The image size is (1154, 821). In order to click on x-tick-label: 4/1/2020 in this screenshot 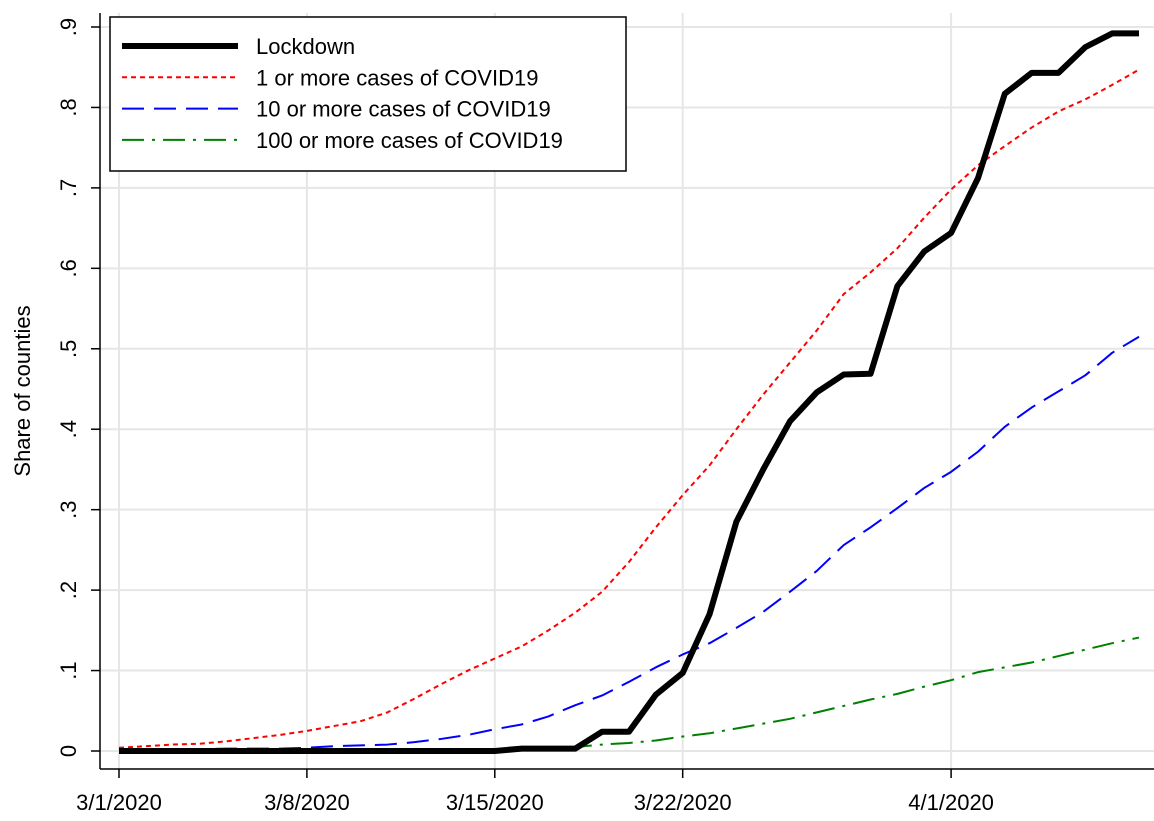, I will do `click(951, 802)`.